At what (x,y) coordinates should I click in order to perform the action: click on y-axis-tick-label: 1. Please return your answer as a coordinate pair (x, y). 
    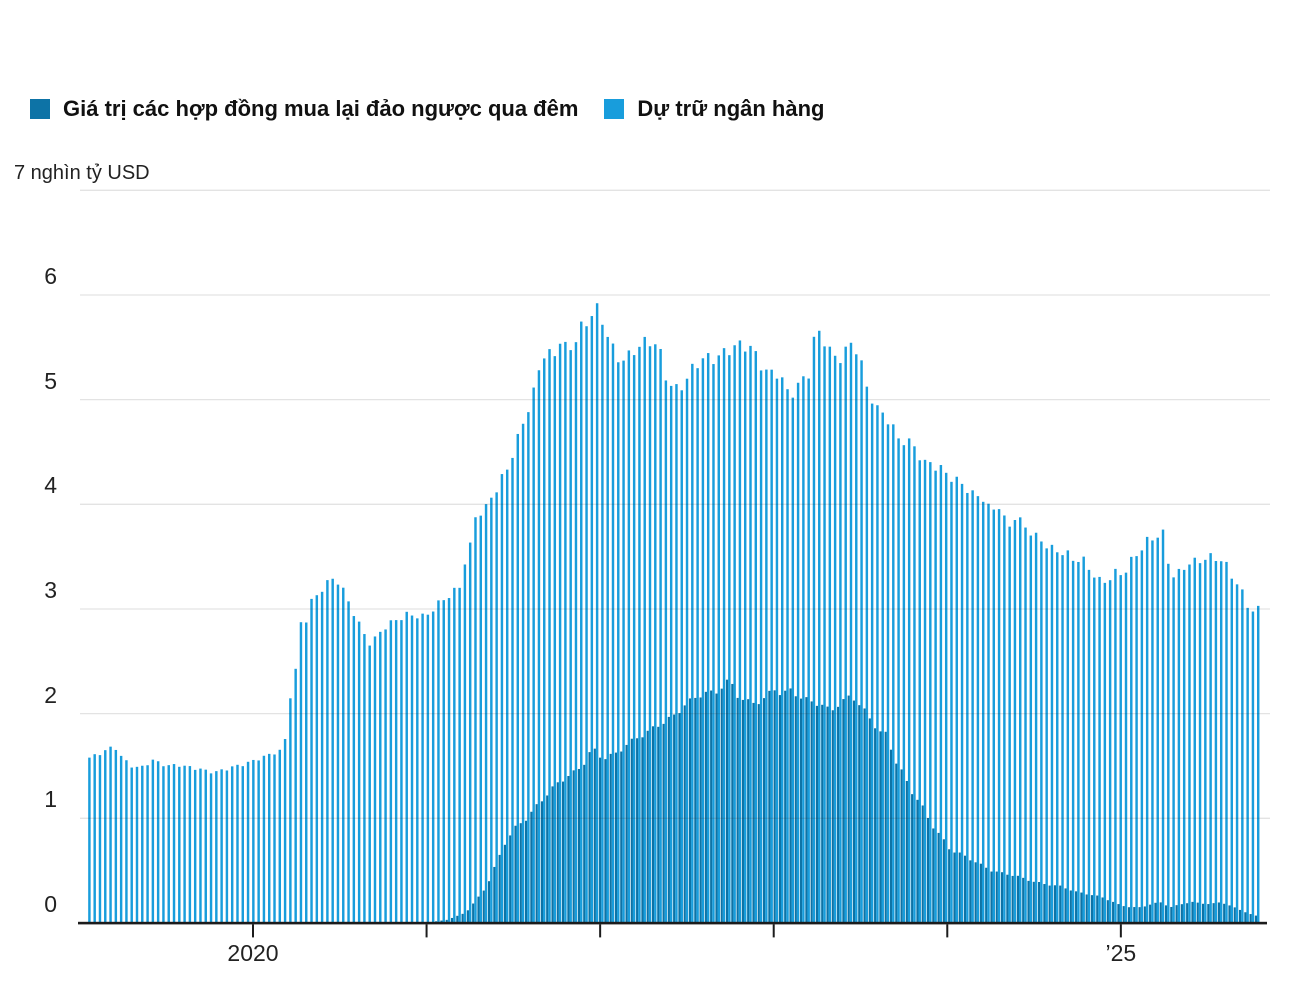
    Looking at the image, I should click on (50, 799).